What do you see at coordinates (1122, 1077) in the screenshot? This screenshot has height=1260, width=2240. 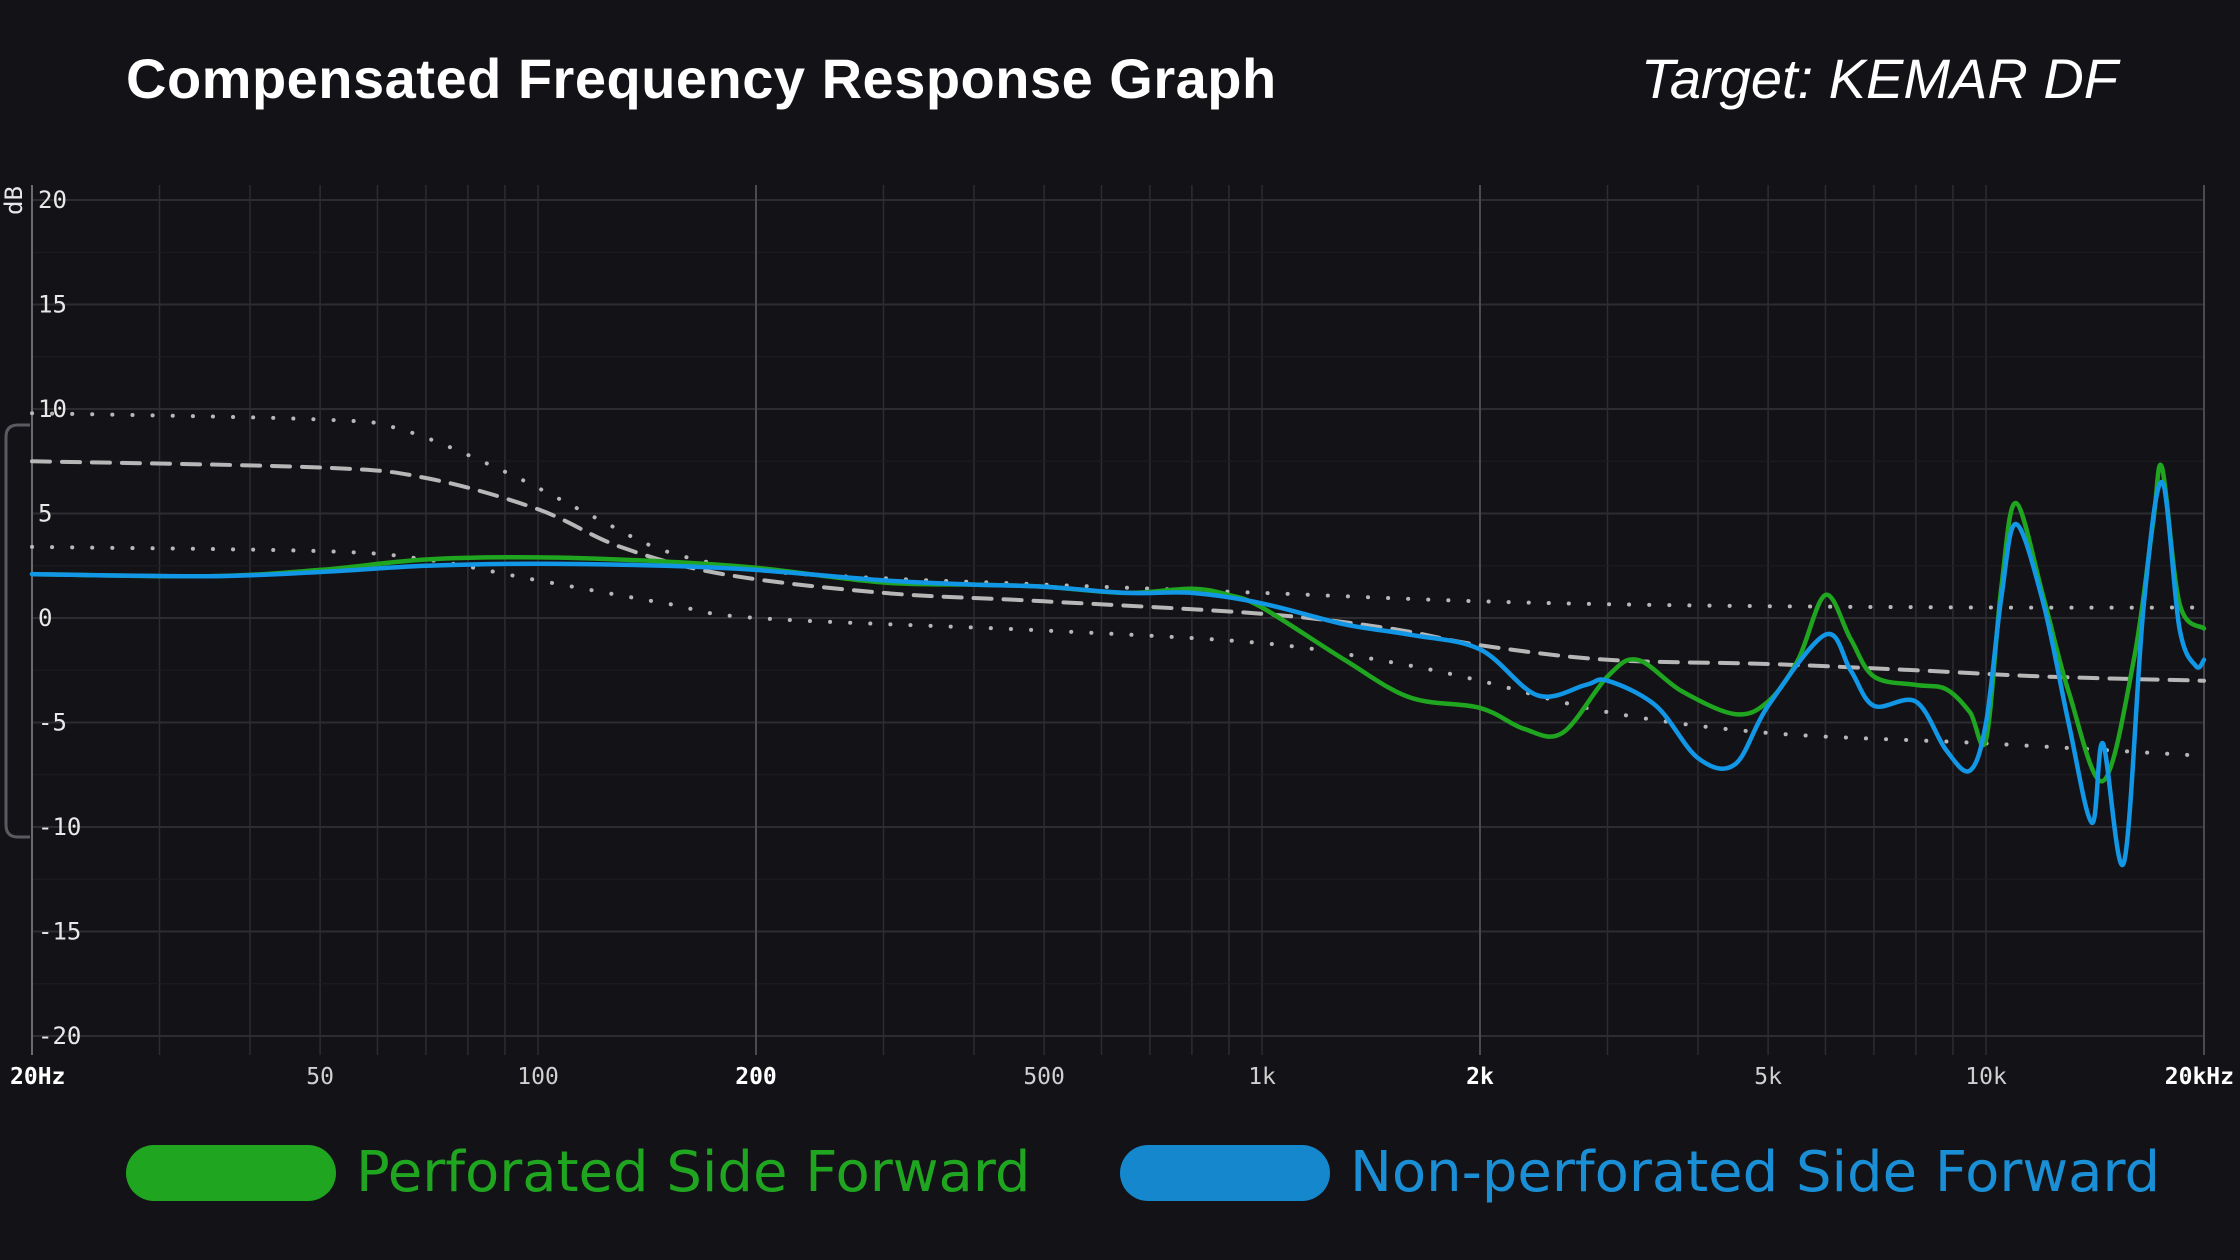 I see `x-tick-labels: 20Hz 50 100 200 500 1k 2k 5k 10k 20kHz` at bounding box center [1122, 1077].